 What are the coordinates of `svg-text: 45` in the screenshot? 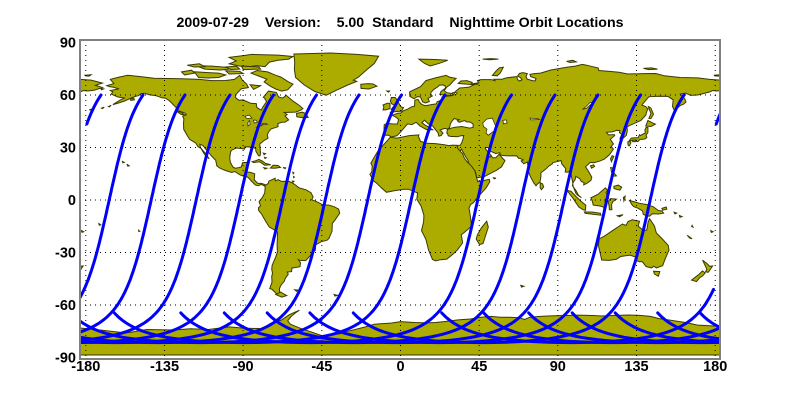 It's located at (479, 367).